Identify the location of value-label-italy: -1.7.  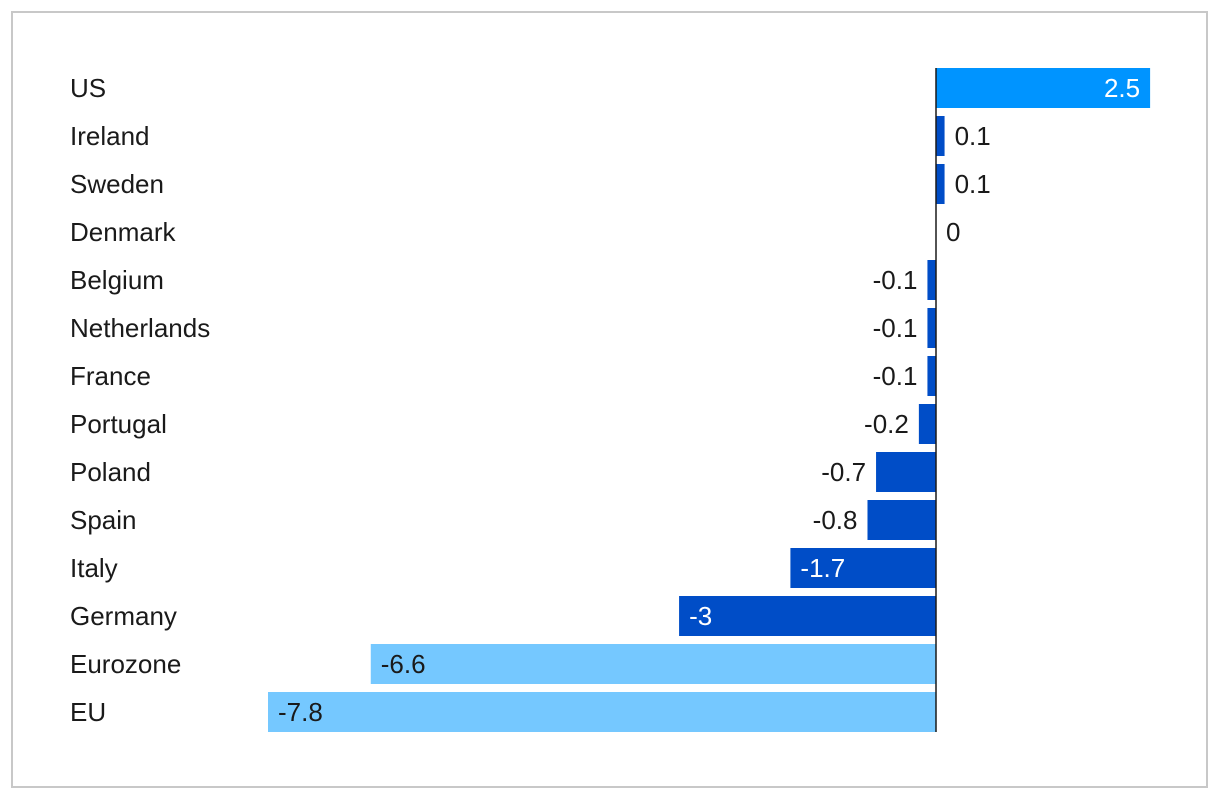
(822, 568).